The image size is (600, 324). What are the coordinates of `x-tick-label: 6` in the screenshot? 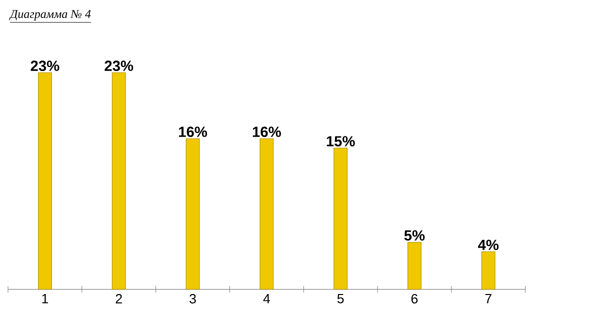 It's located at (414, 299).